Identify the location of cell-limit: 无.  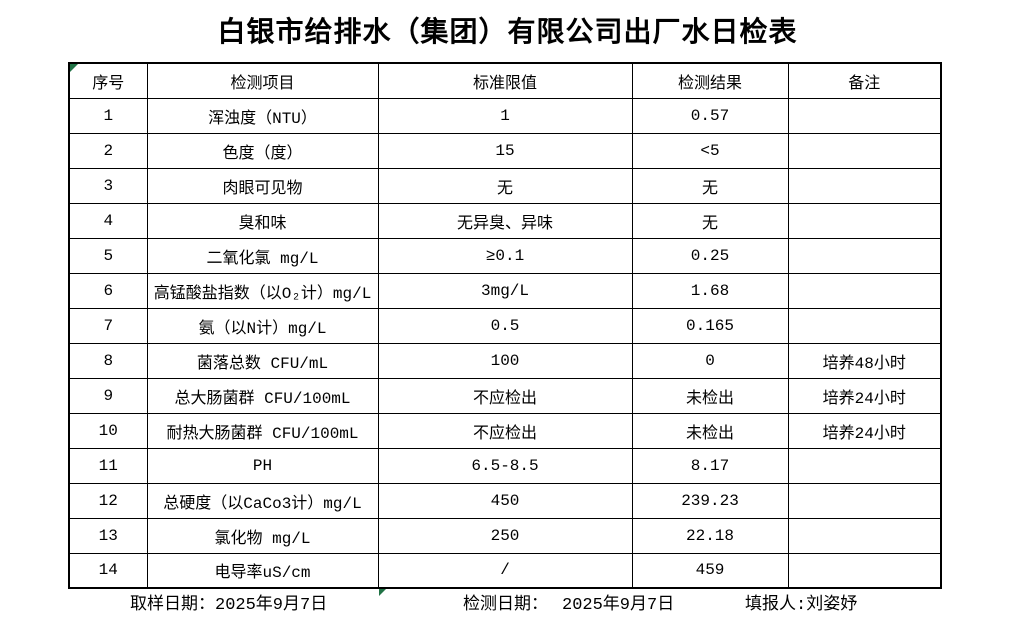
(505, 185).